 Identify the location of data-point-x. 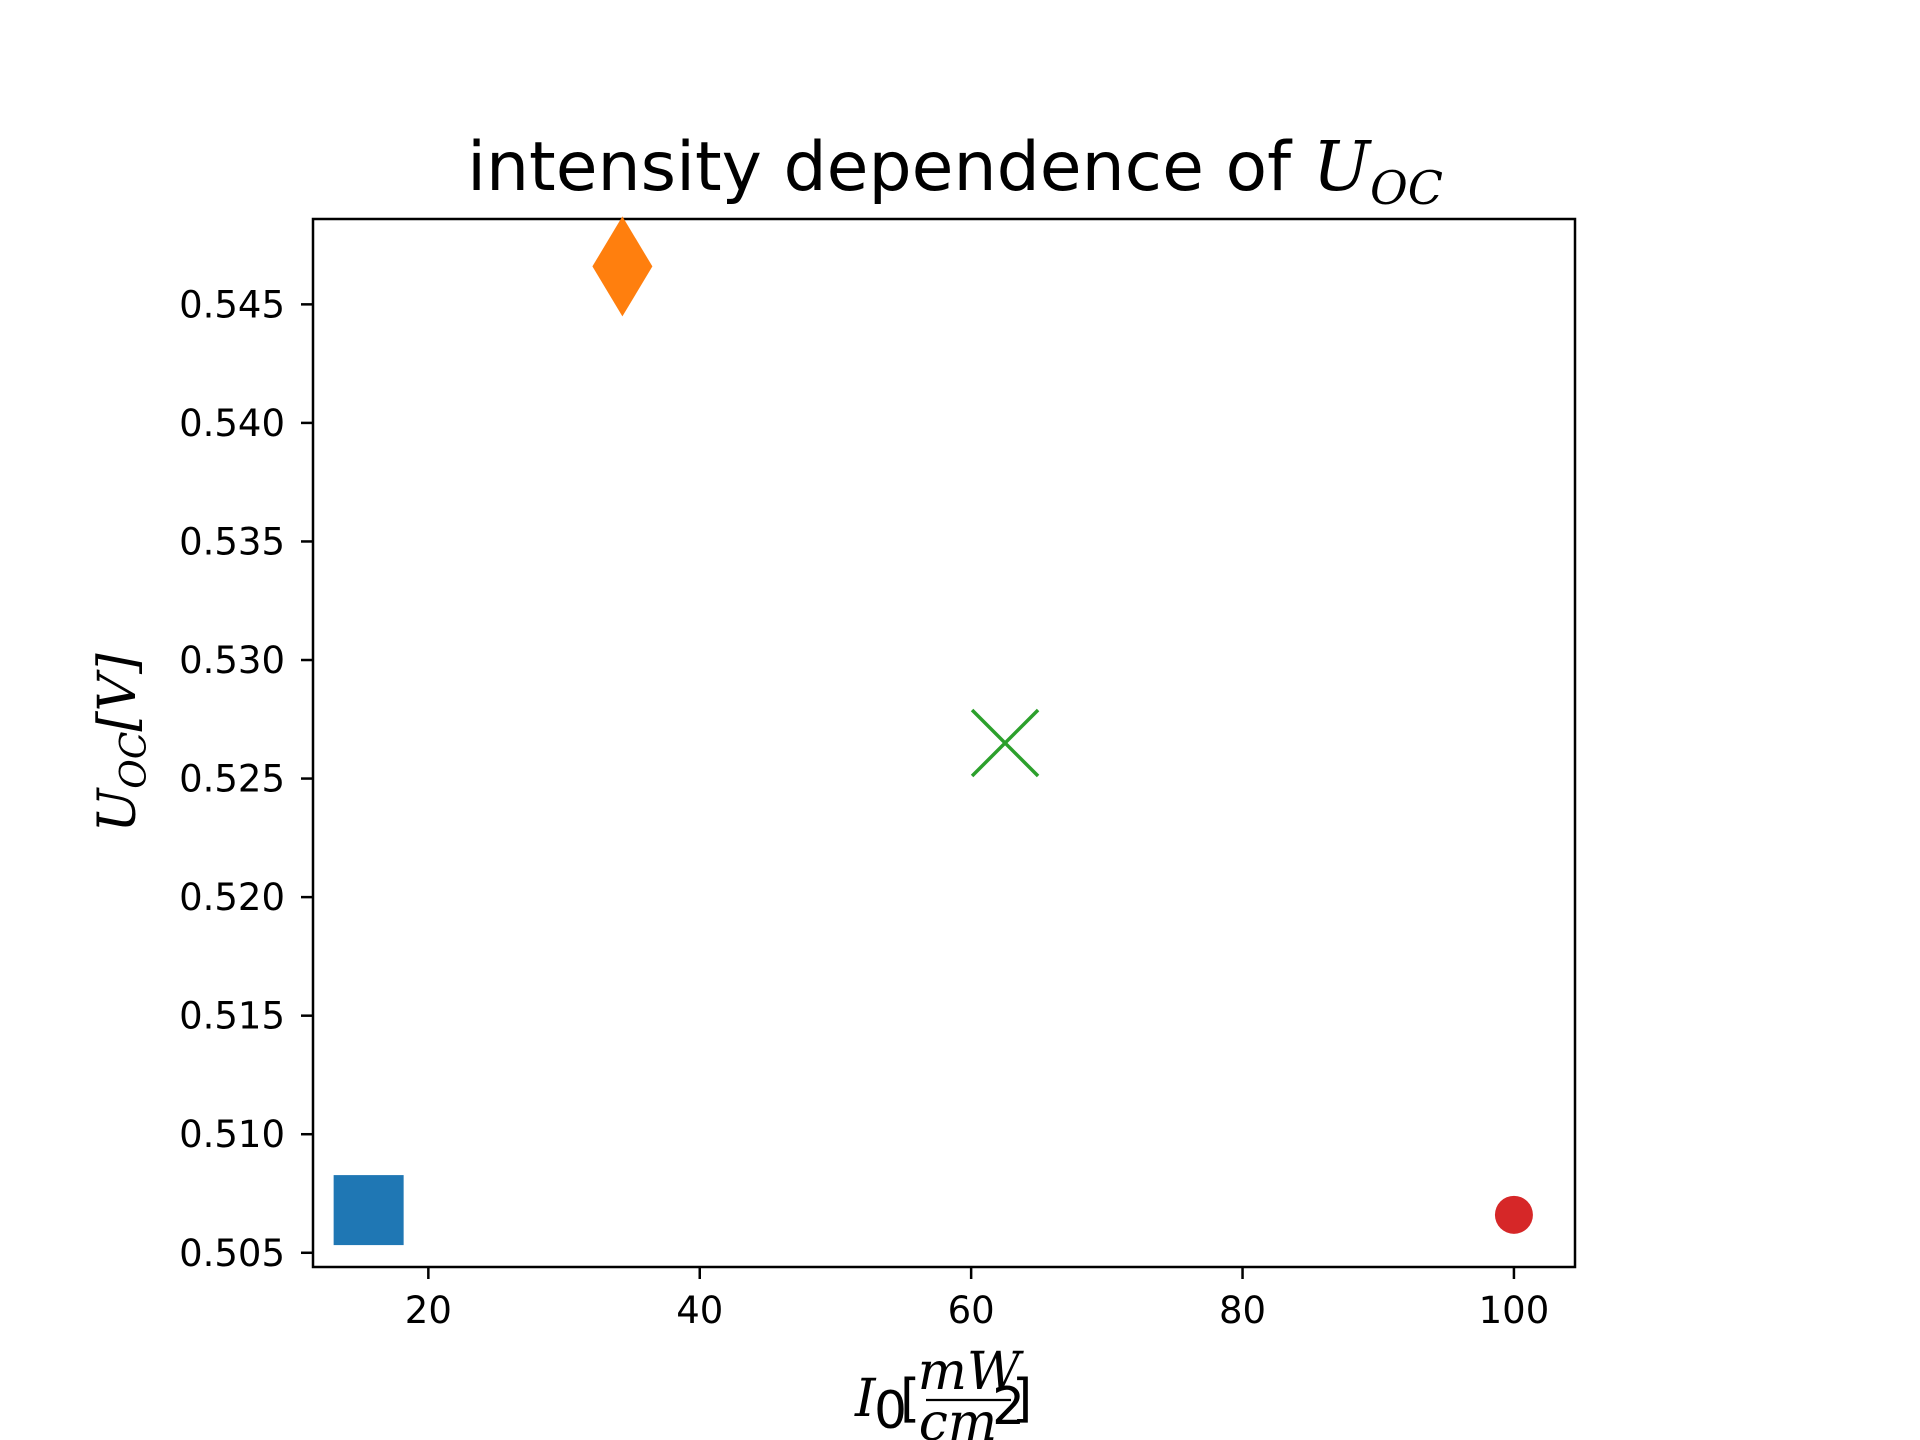
(1005, 743).